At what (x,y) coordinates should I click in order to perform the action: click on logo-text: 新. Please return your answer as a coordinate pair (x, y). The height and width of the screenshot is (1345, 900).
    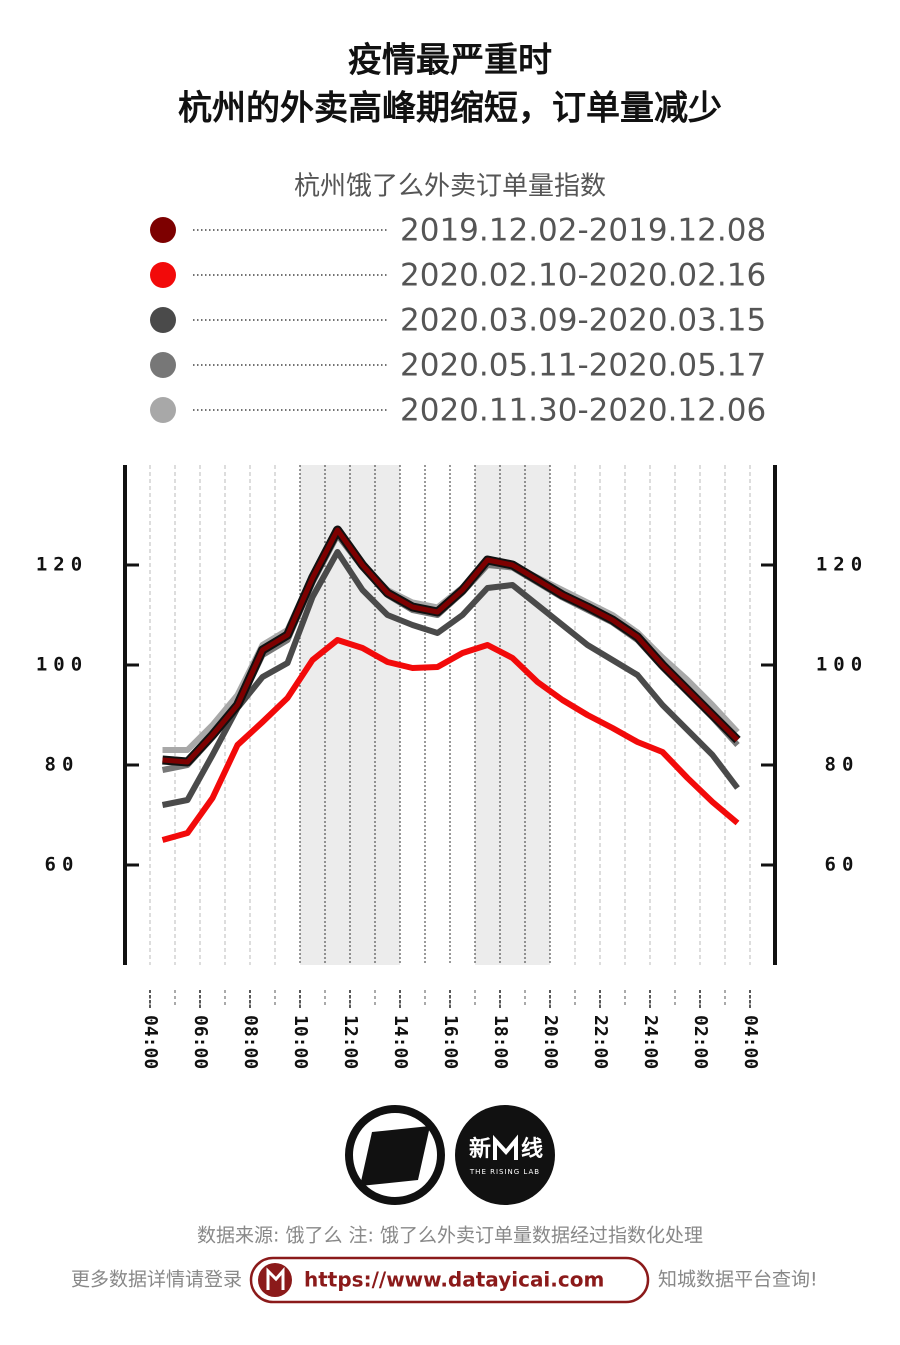
    Looking at the image, I should click on (480, 1149).